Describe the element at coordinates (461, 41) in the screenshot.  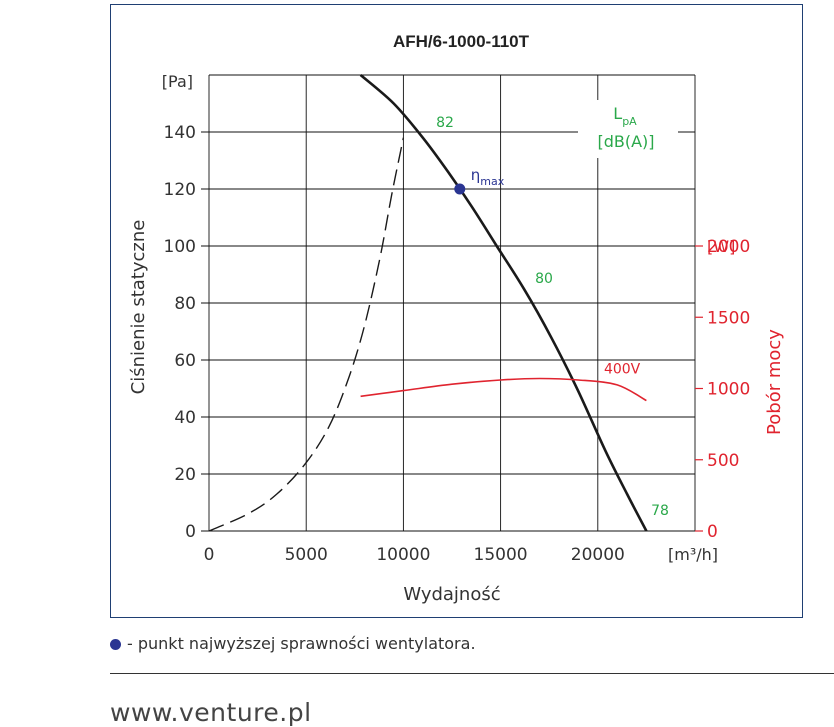
I see `chart-title: AFH/6-1000-110T` at that location.